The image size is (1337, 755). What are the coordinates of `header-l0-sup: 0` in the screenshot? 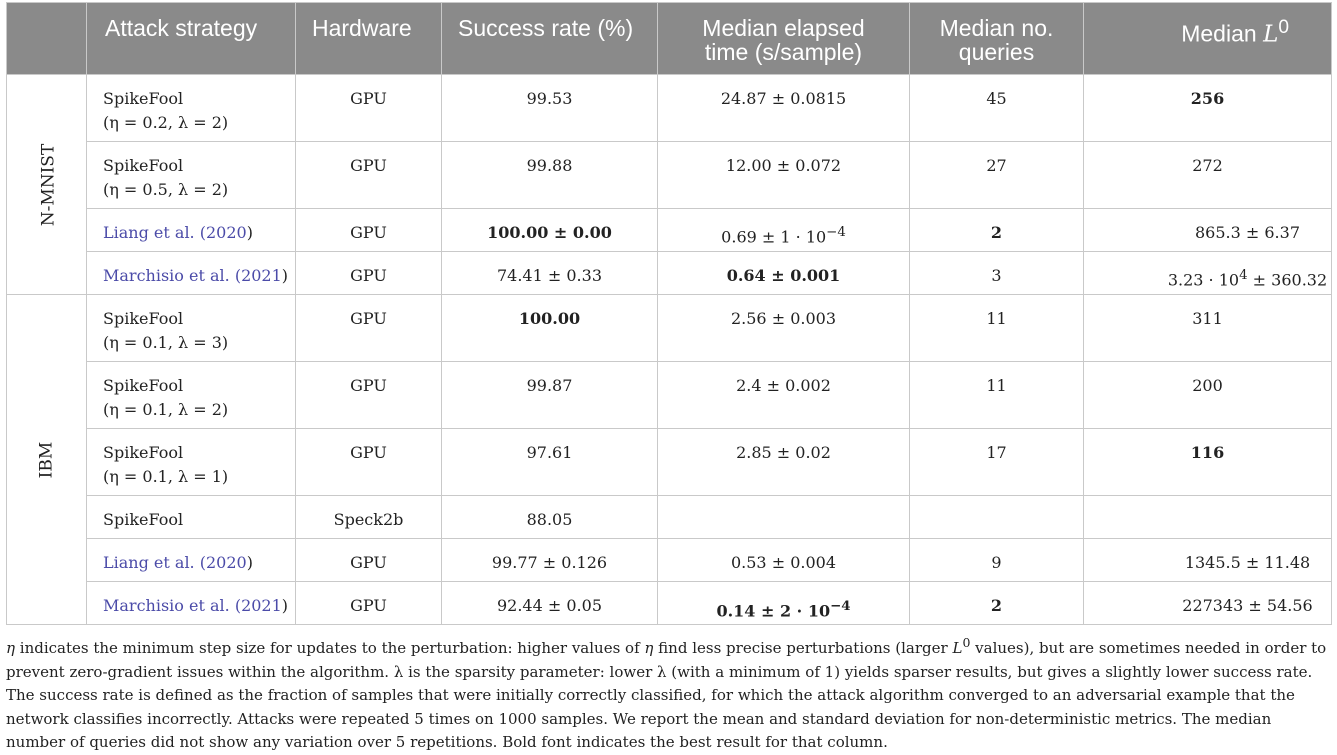 It's located at (1283, 27).